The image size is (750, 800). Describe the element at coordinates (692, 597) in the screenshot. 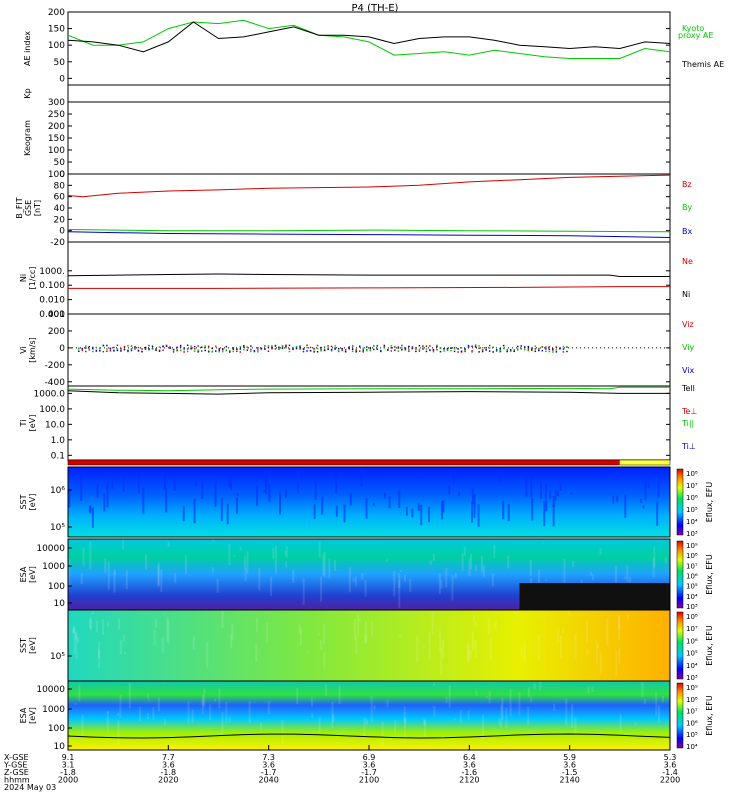

I see `colorbar-tick: 10⁴` at that location.